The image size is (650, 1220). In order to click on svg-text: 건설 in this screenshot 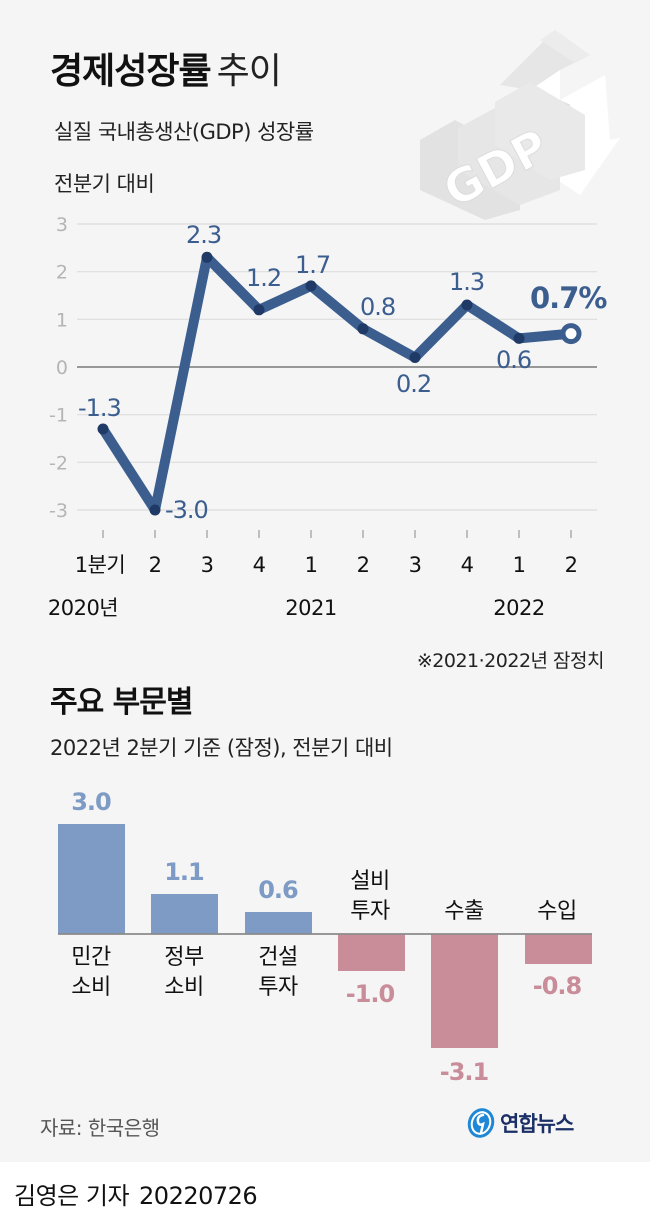, I will do `click(277, 957)`.